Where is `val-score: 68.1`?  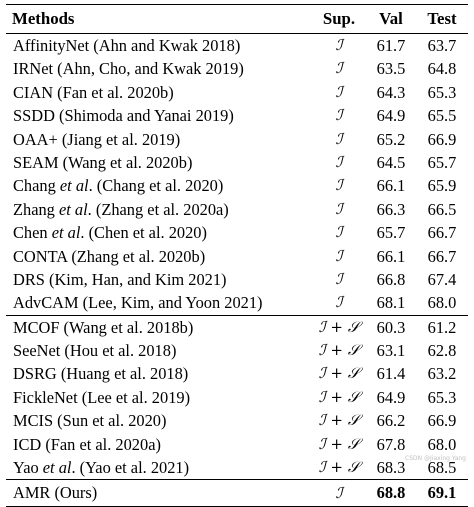 val-score: 68.1 is located at coordinates (391, 303).